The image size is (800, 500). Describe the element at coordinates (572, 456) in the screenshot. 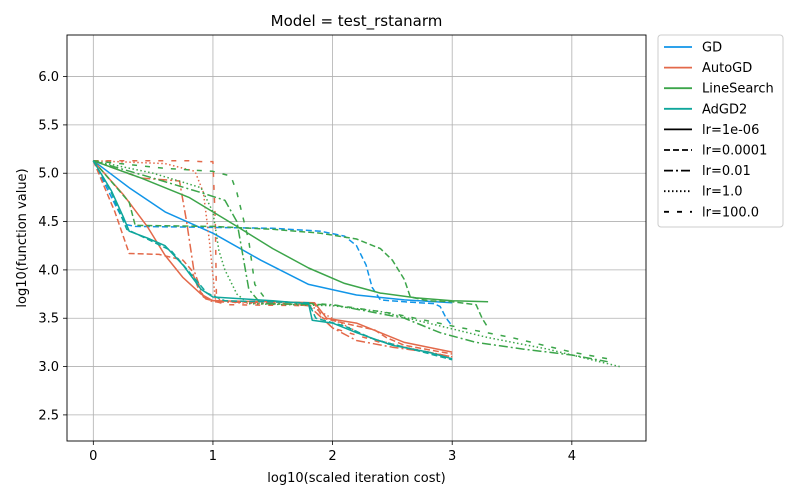

I see `x-tick-label: 4` at that location.